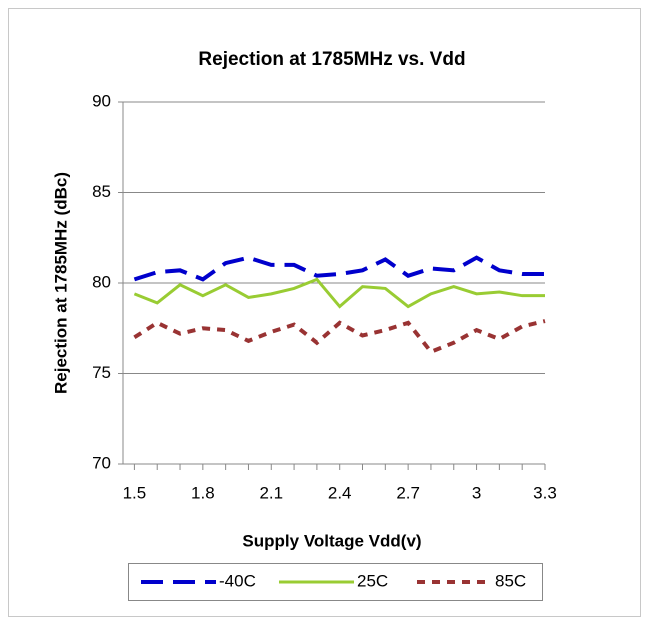 The height and width of the screenshot is (618, 650). What do you see at coordinates (101, 191) in the screenshot?
I see `y-tick-label: 85` at bounding box center [101, 191].